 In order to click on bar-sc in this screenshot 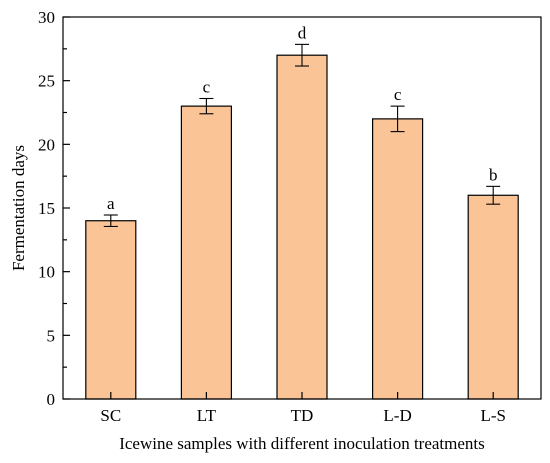, I will do `click(111, 310)`.